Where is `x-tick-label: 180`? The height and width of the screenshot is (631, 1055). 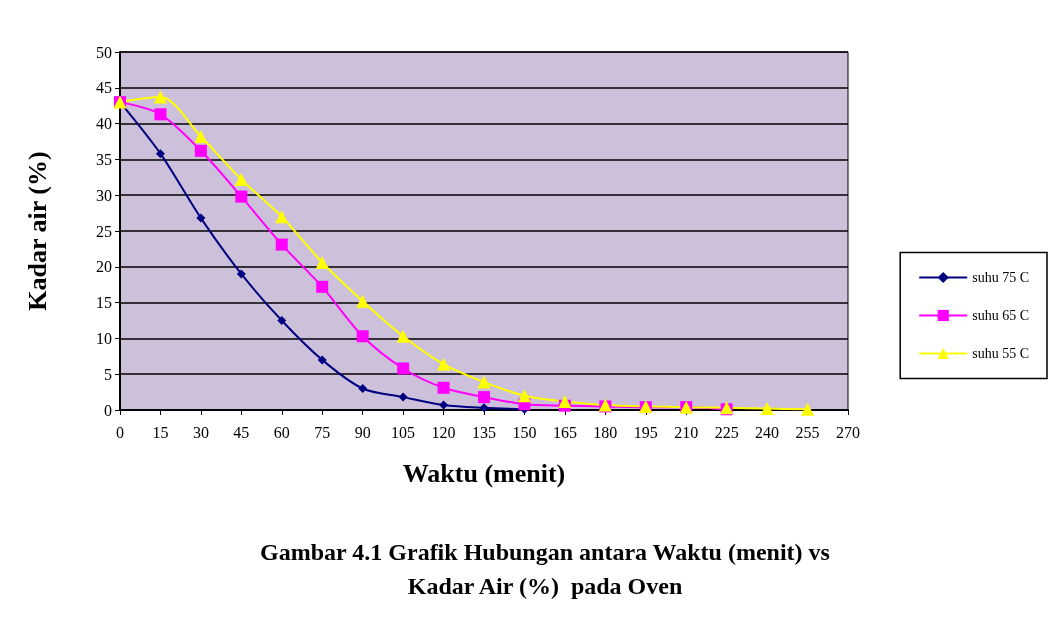
x-tick-label: 180 is located at coordinates (605, 432).